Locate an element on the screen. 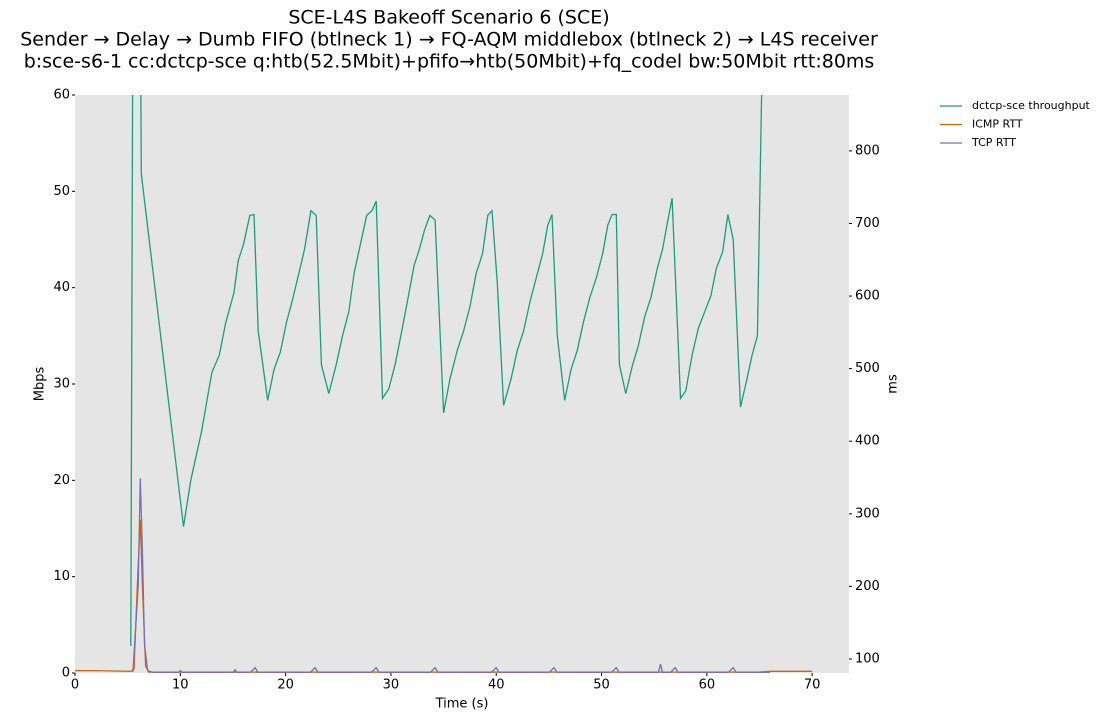 This screenshot has width=1110, height=721. y2-tick-label: 400 is located at coordinates (867, 441).